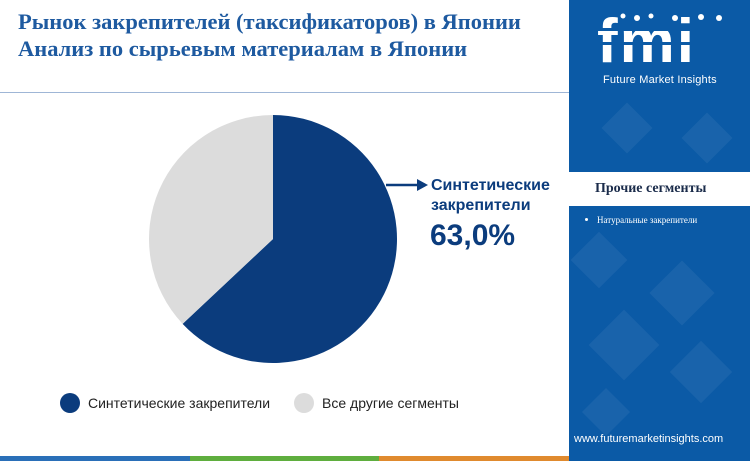  I want to click on legend-label-synthetic: Синтетические закрепители, so click(179, 403).